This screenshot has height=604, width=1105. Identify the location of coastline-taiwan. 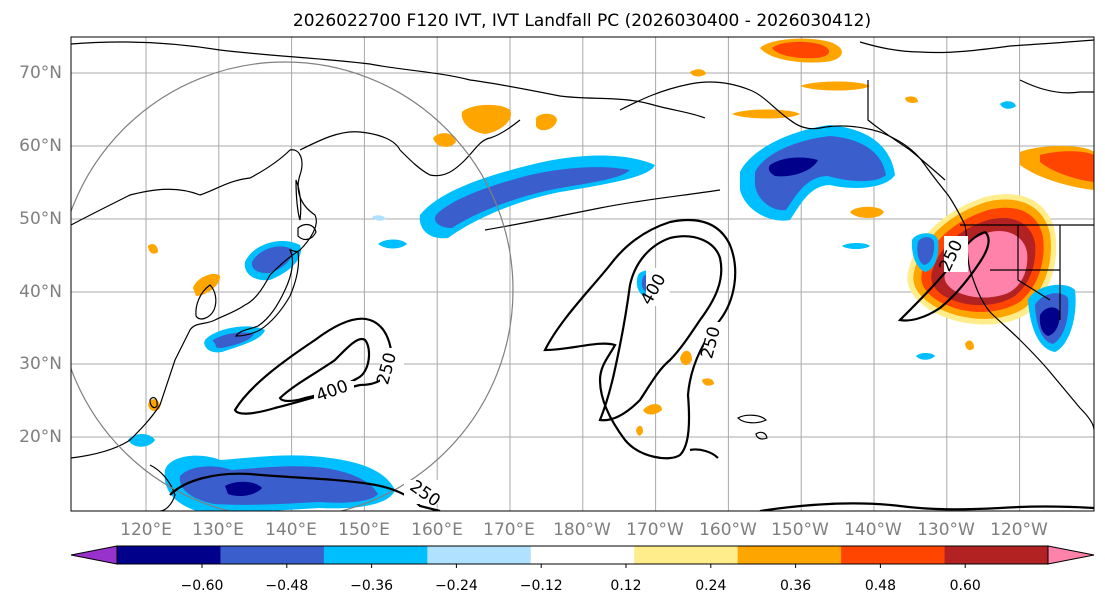
(153, 402).